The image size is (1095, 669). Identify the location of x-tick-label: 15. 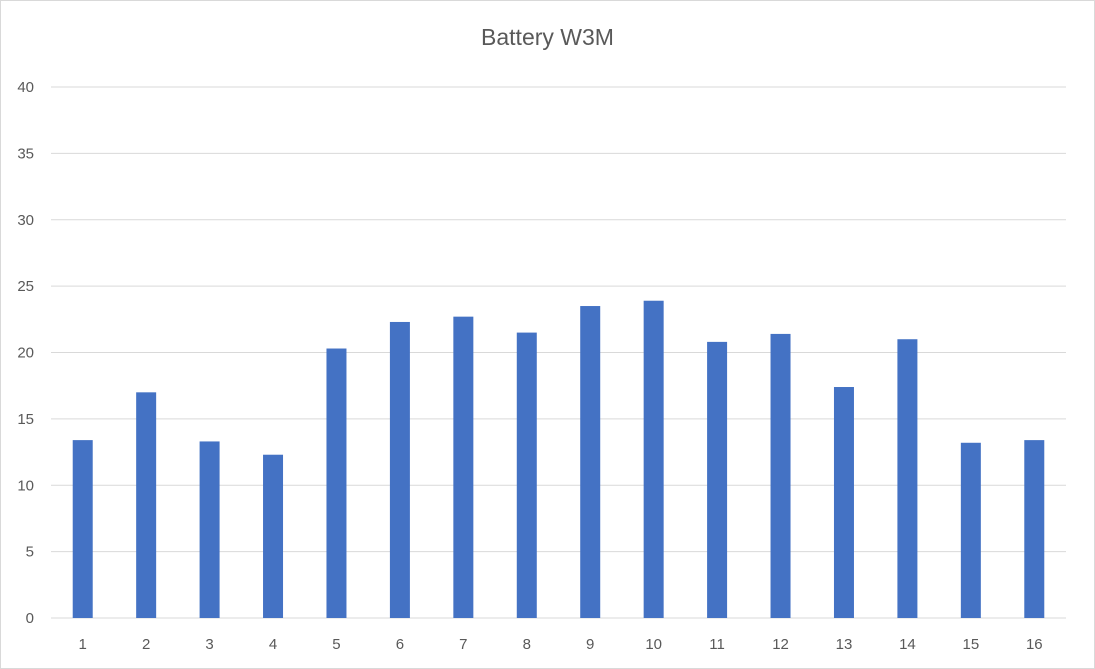
(971, 644).